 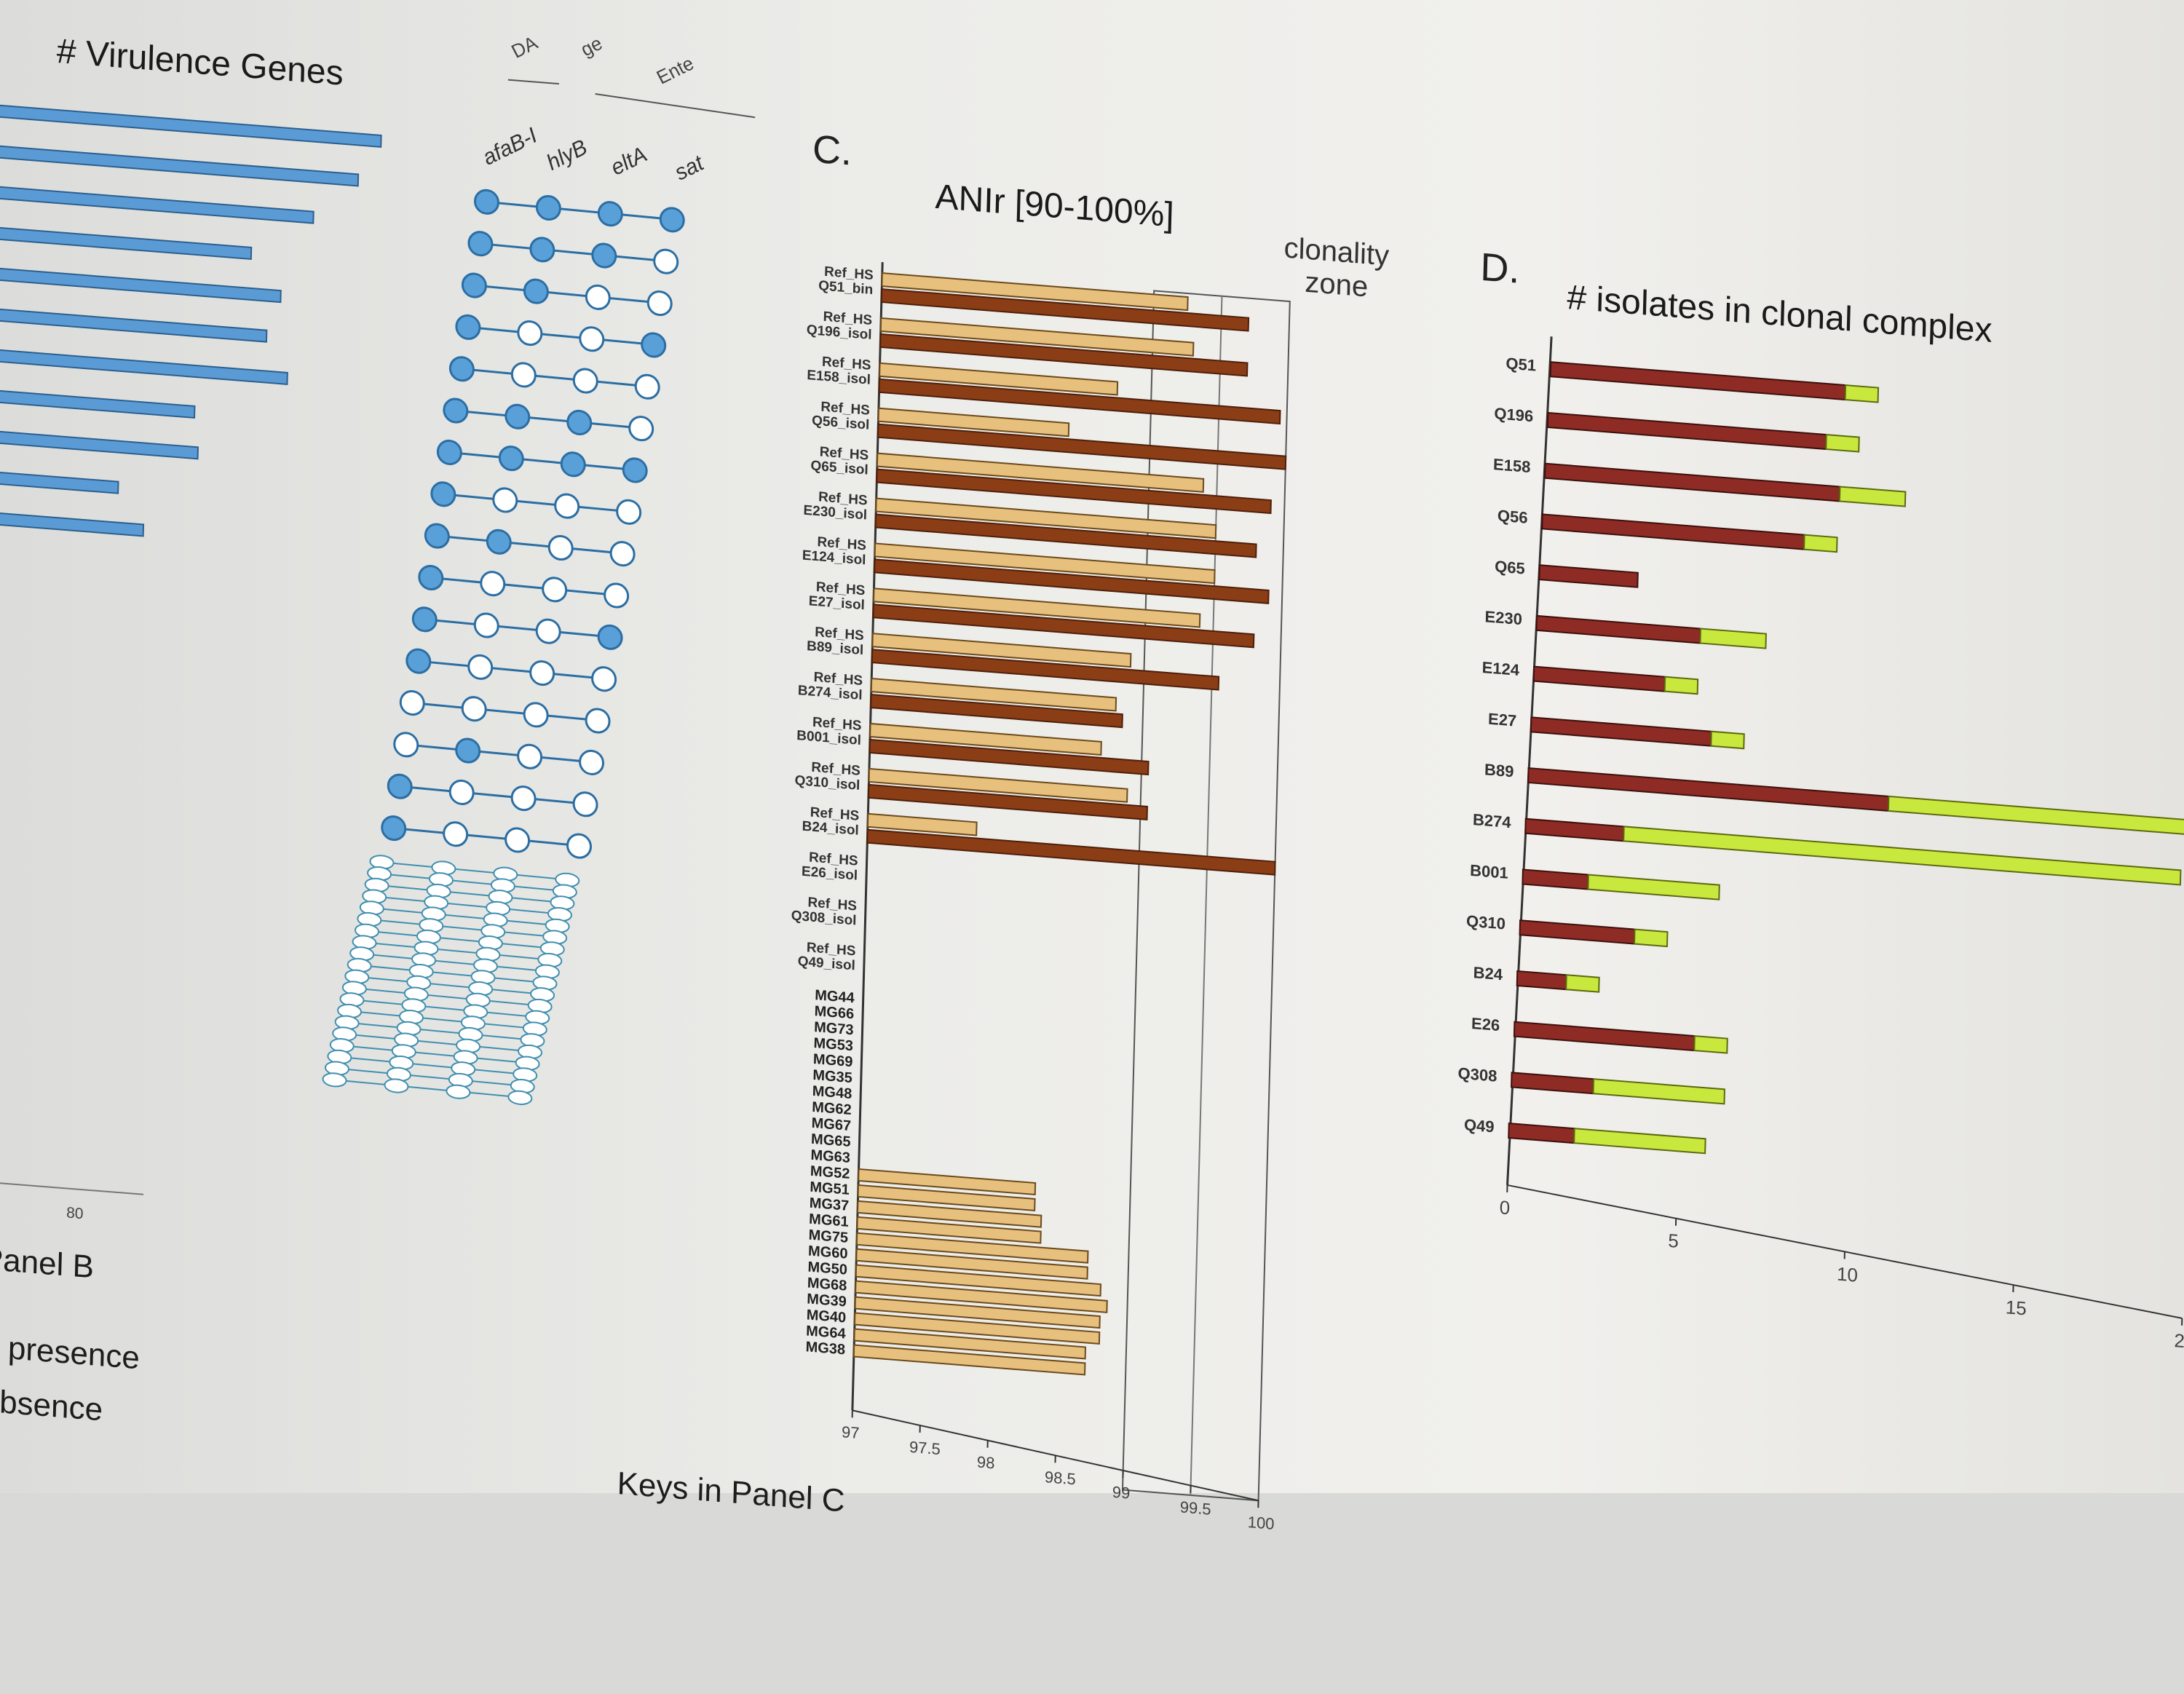 What do you see at coordinates (1071, 852) in the screenshot?
I see `panel-c-isolate-bar` at bounding box center [1071, 852].